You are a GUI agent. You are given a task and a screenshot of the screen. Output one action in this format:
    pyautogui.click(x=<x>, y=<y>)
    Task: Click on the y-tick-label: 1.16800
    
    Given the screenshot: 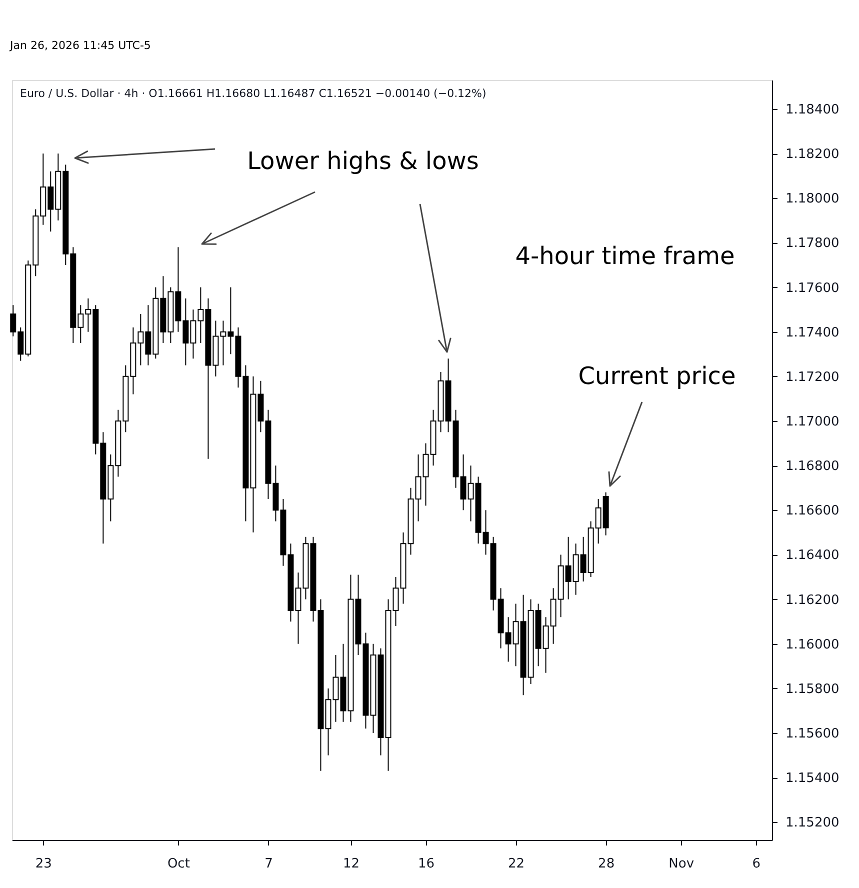 What is the action you would take?
    pyautogui.click(x=813, y=466)
    